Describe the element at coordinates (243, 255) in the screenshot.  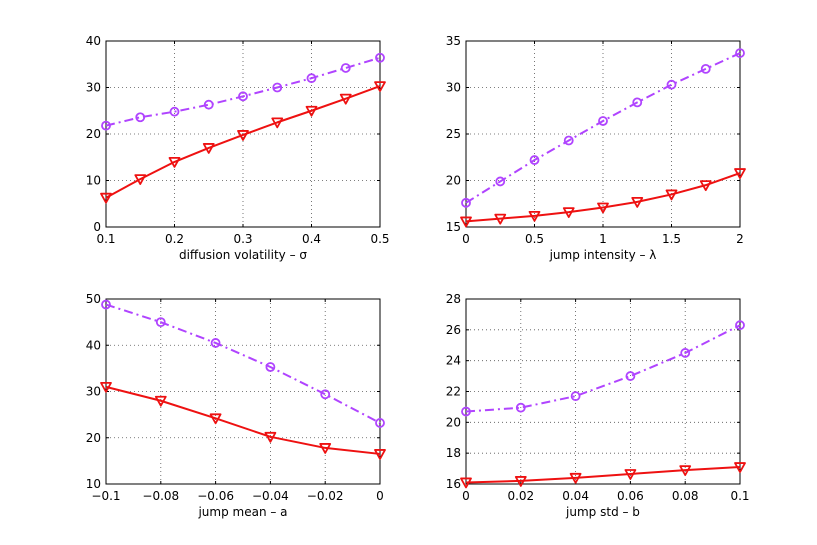
I see `x-axis-label: diffusion volatility – σ` at that location.